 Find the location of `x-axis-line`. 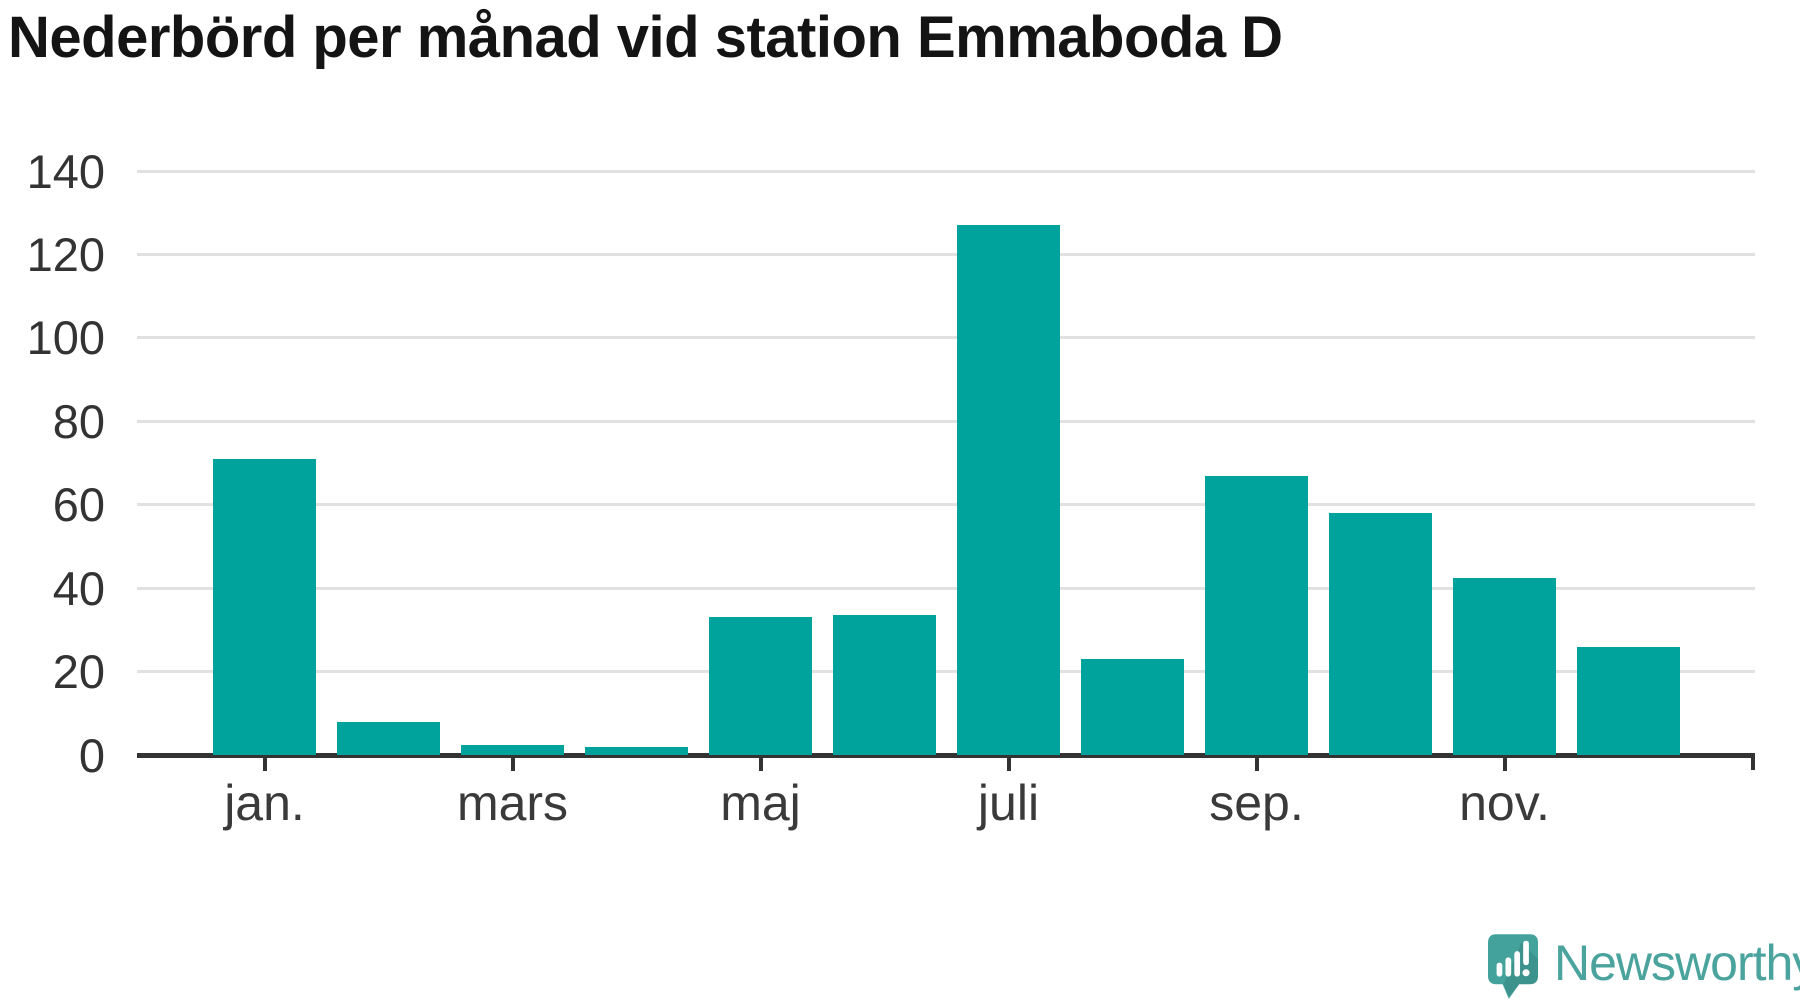

x-axis-line is located at coordinates (946, 755).